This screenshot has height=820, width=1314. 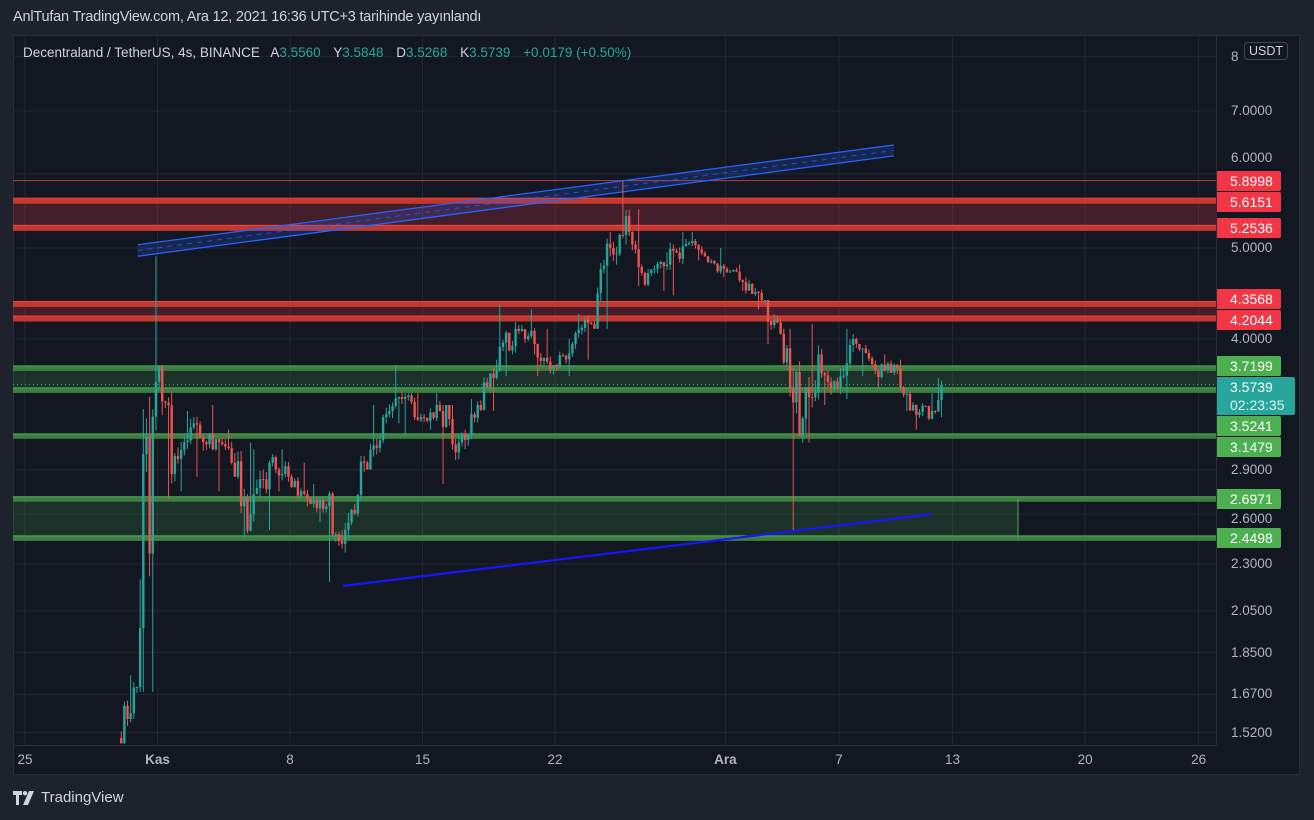 I want to click on channel-mid-line, so click(x=515, y=200).